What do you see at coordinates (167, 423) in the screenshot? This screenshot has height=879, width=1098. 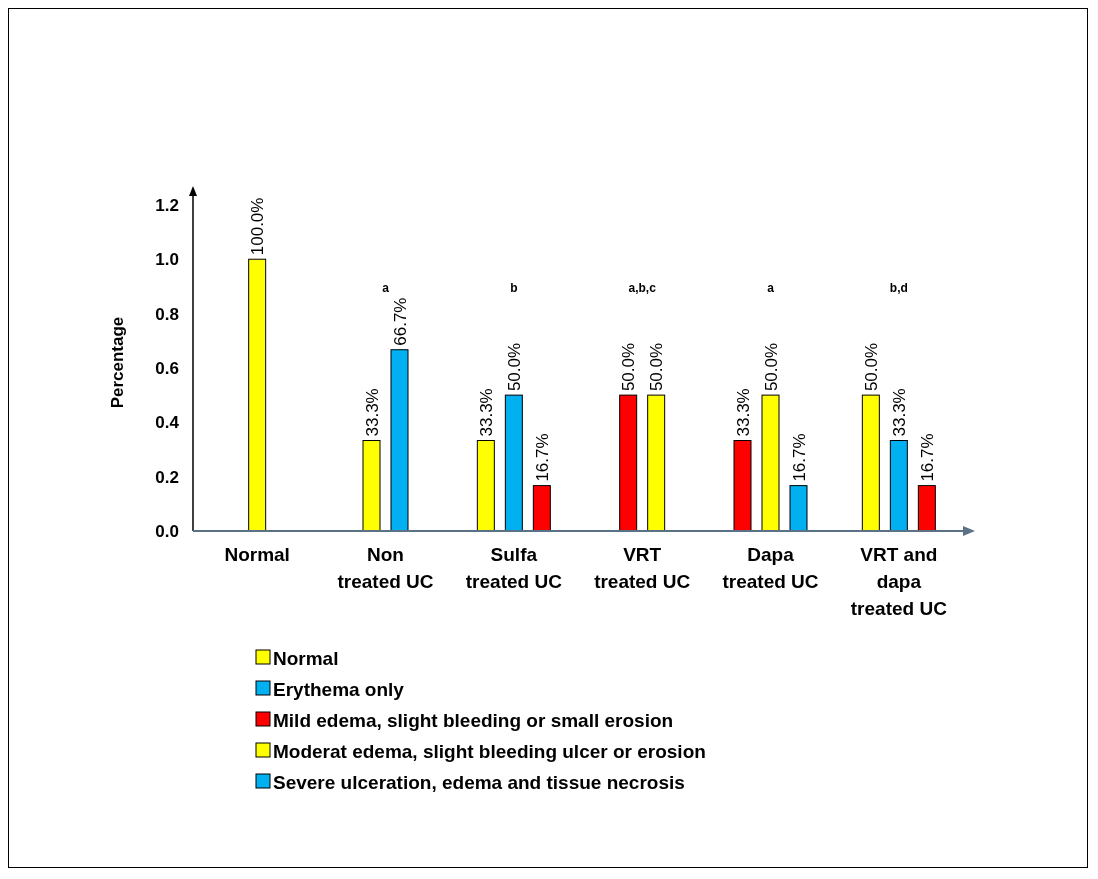 I see `y-tick-label: 0.4` at bounding box center [167, 423].